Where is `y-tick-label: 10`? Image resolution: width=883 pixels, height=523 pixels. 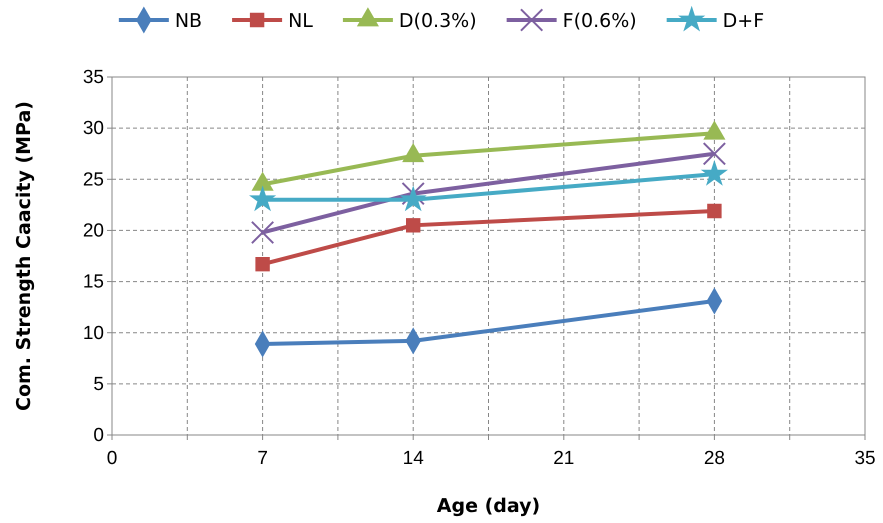 y-tick-label: 10 is located at coordinates (93, 333).